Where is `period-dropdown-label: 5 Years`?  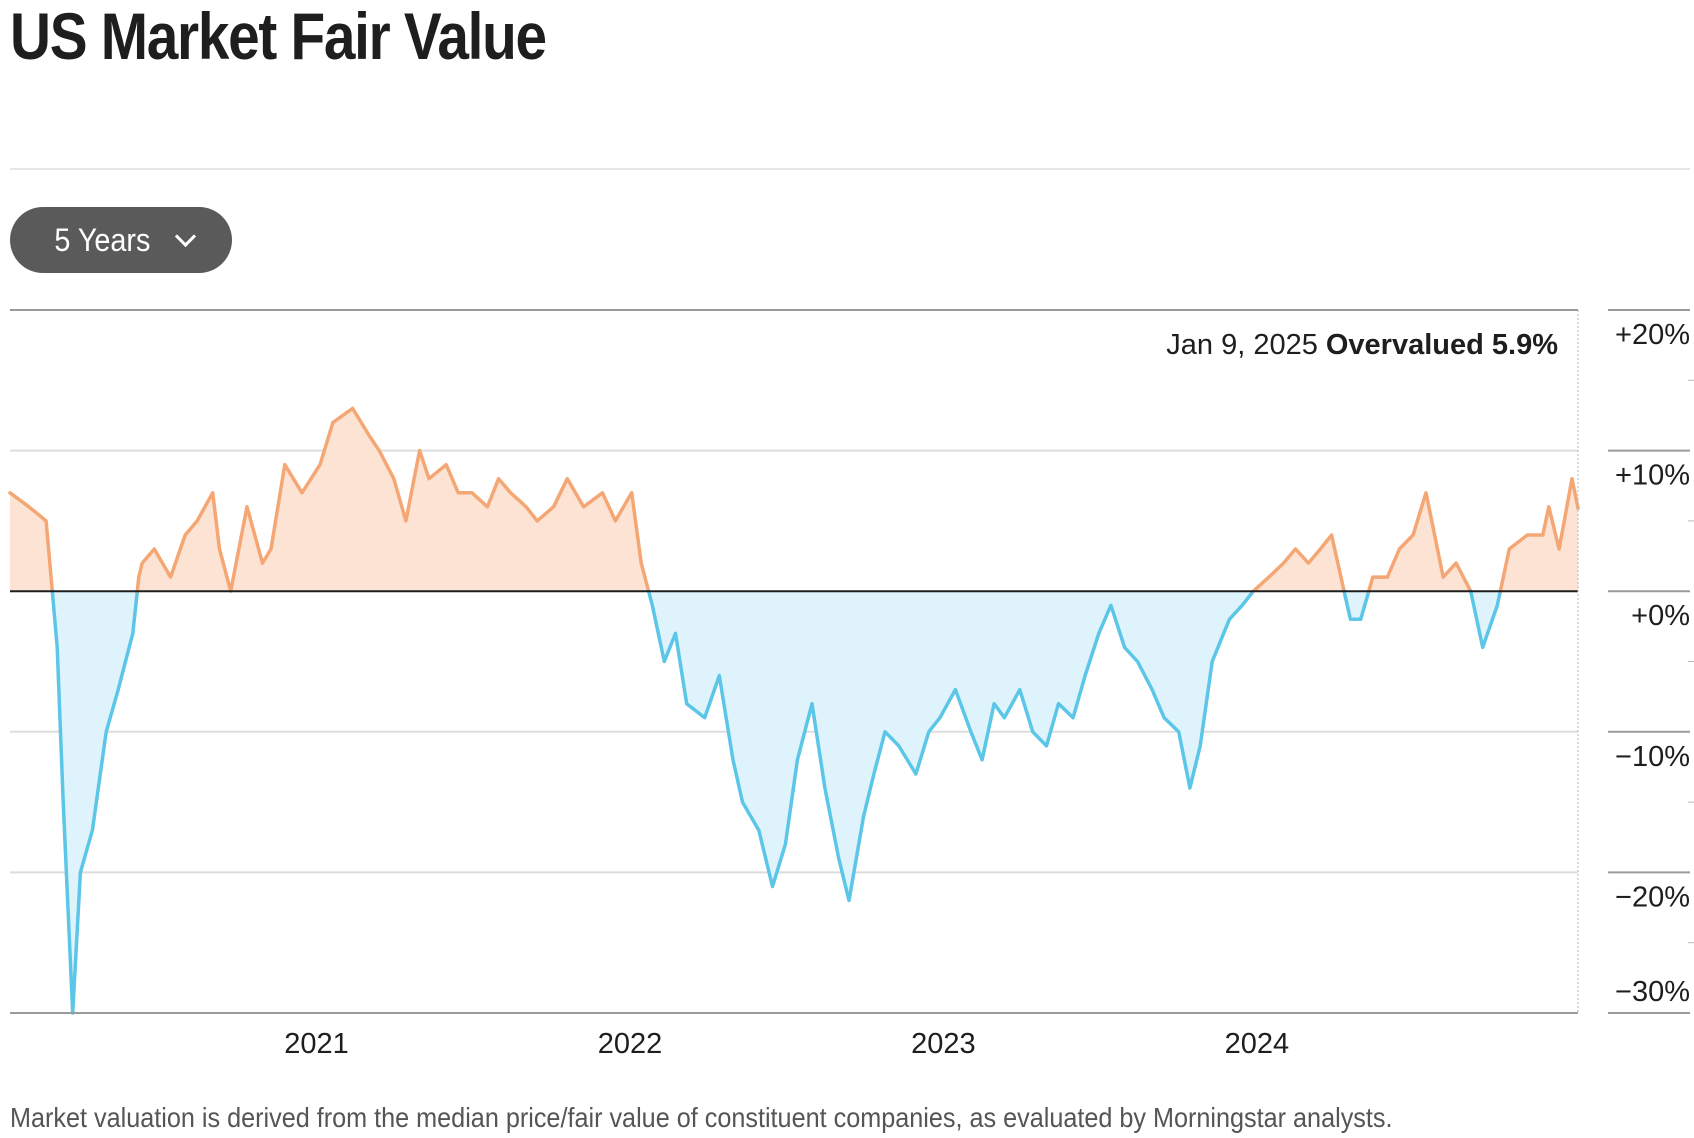 period-dropdown-label: 5 Years is located at coordinates (102, 239).